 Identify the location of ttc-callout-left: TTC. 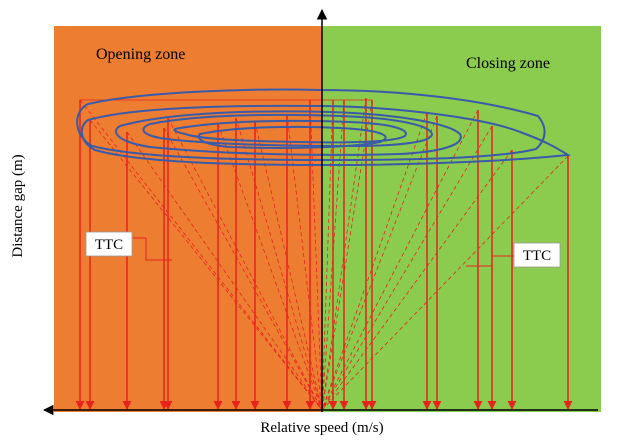
(128, 246).